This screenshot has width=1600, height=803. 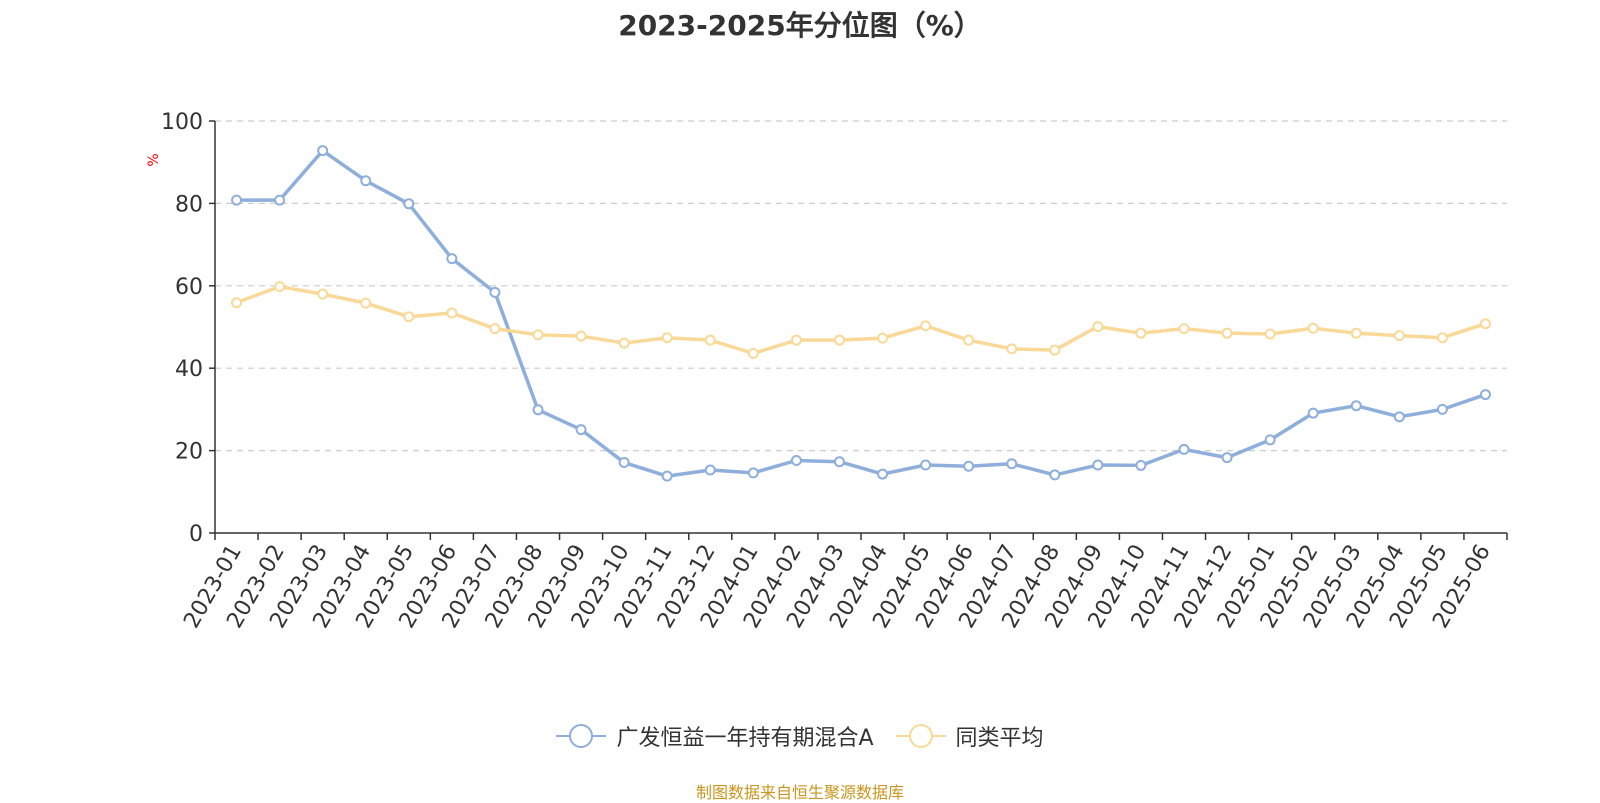 What do you see at coordinates (154, 159) in the screenshot?
I see `y-axis-unit-label: %` at bounding box center [154, 159].